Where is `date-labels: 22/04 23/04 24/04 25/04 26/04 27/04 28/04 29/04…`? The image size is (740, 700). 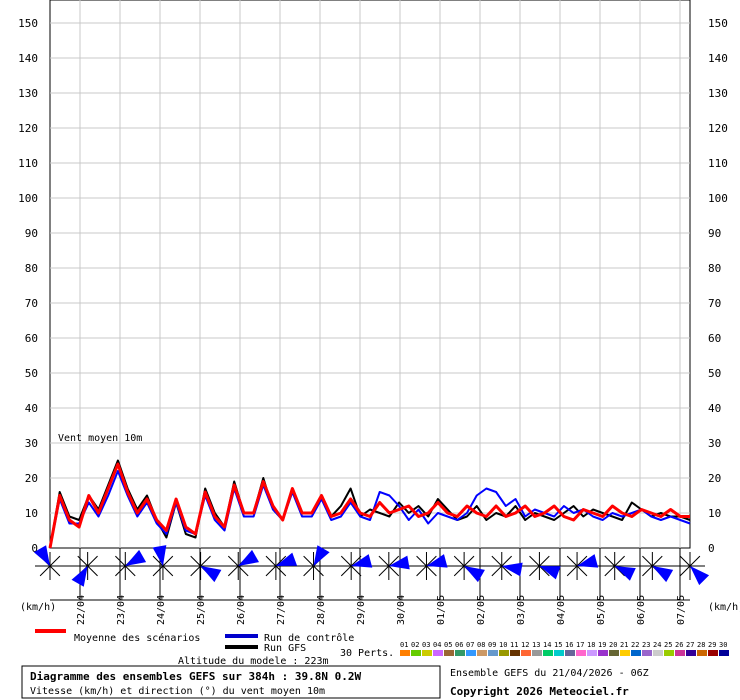
date-labels: 22/04 23/04 24/04 25/04 26/04 27/04 28/04 29/04… is located at coordinates (381, 610).